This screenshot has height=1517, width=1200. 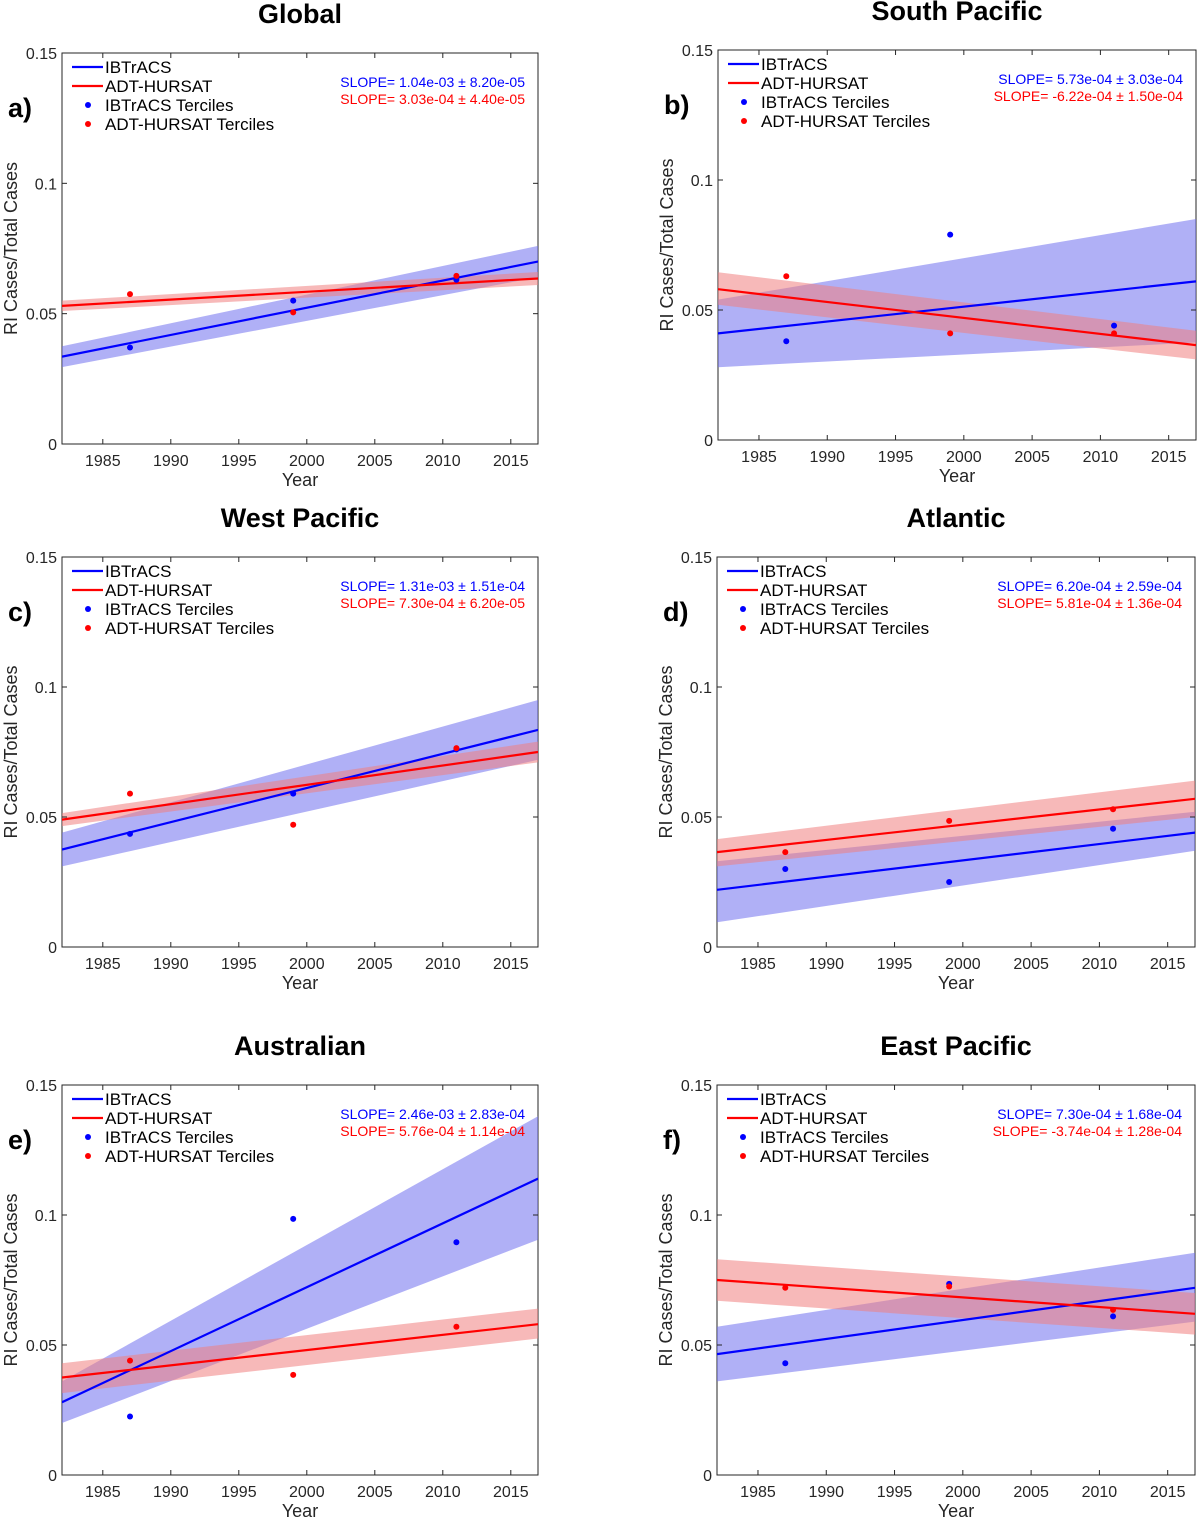 I want to click on panel-label: c), so click(x=20, y=612).